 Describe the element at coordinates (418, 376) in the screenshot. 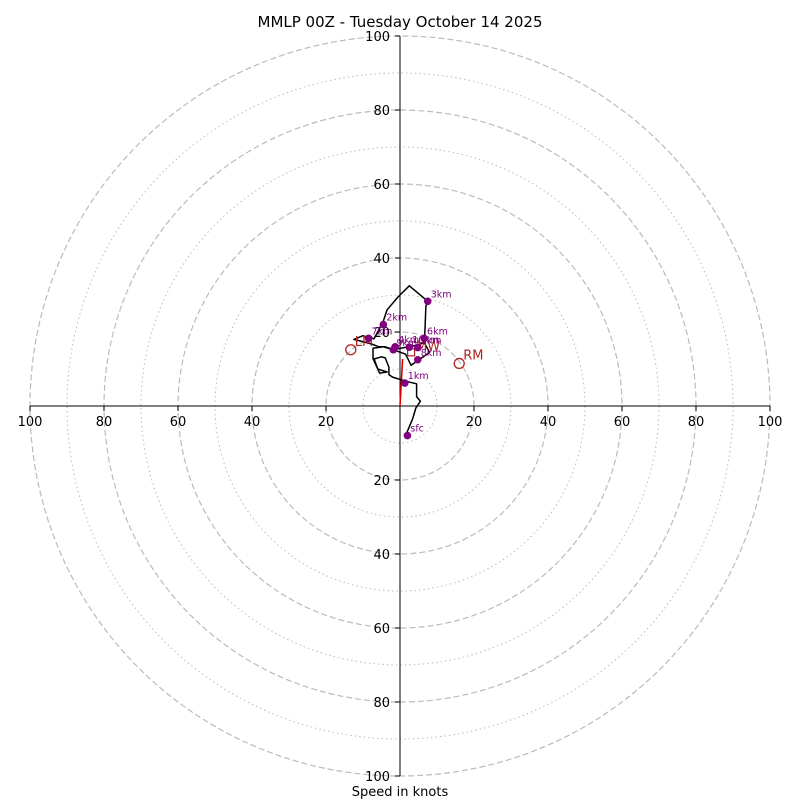

I see `height-label: 1km` at that location.